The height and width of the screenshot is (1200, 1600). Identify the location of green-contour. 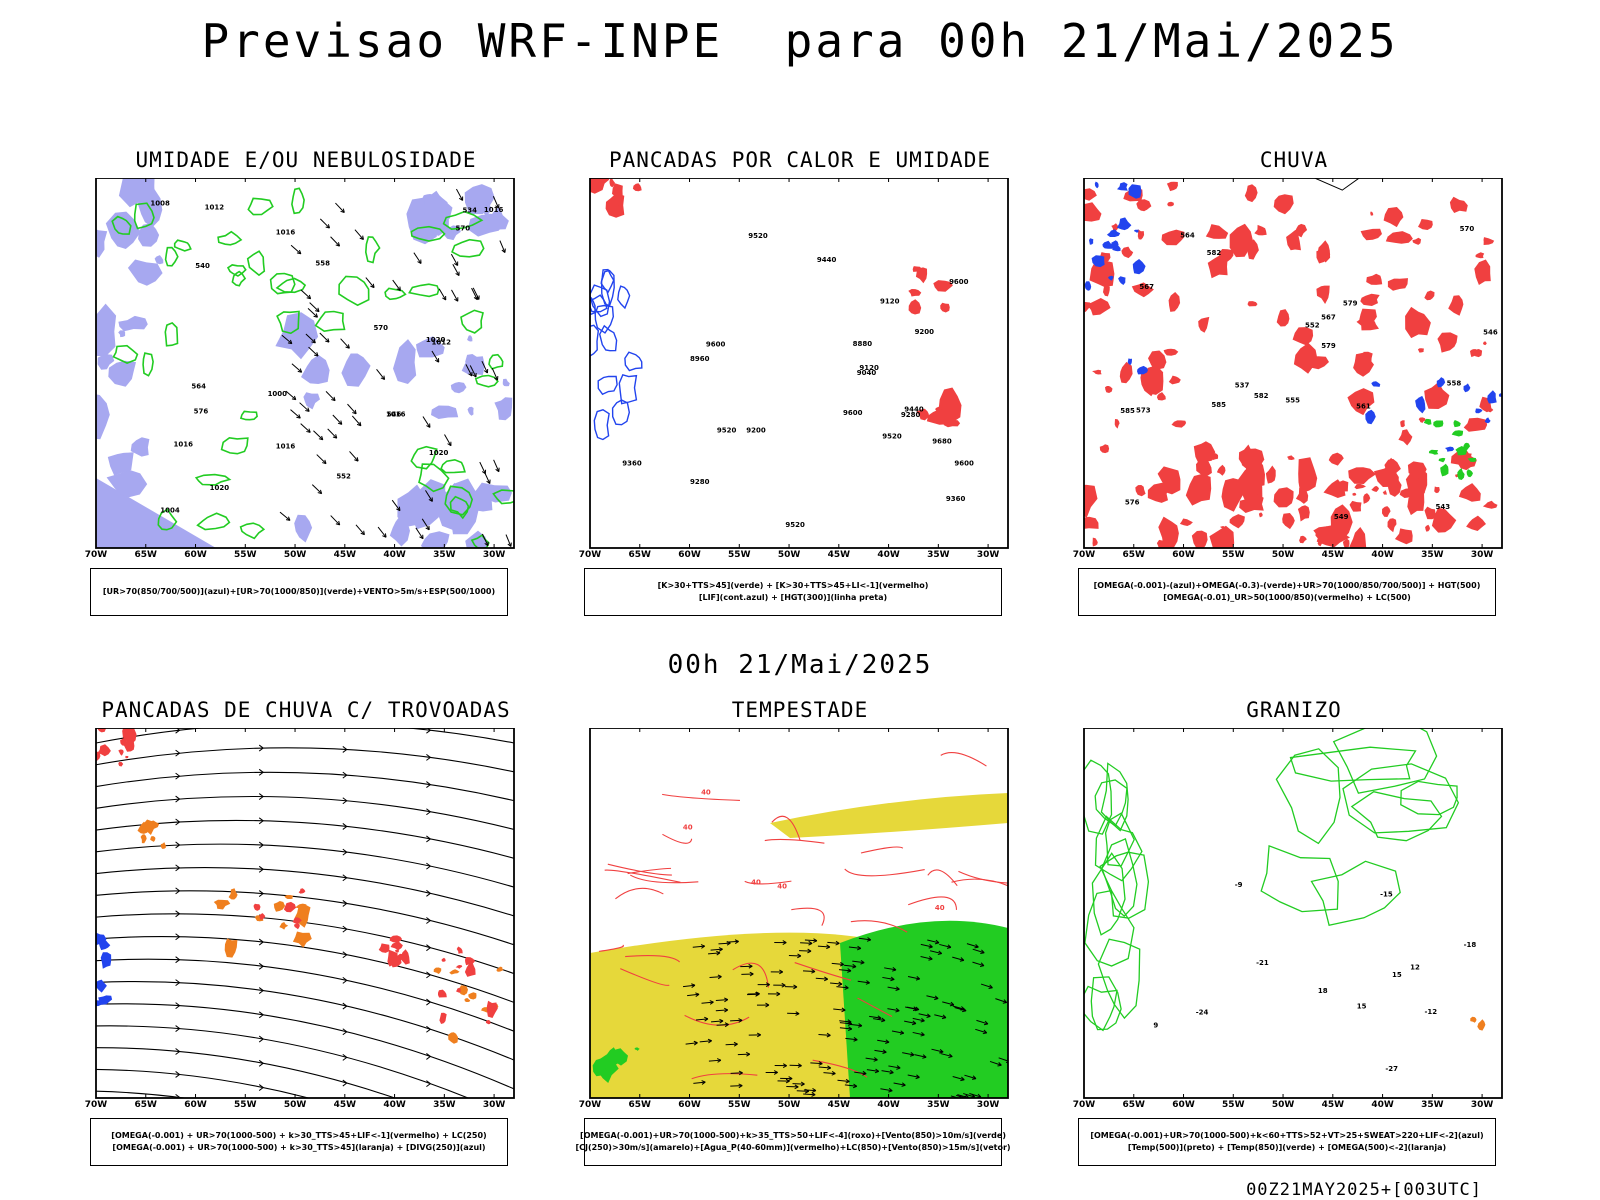
(395, 294).